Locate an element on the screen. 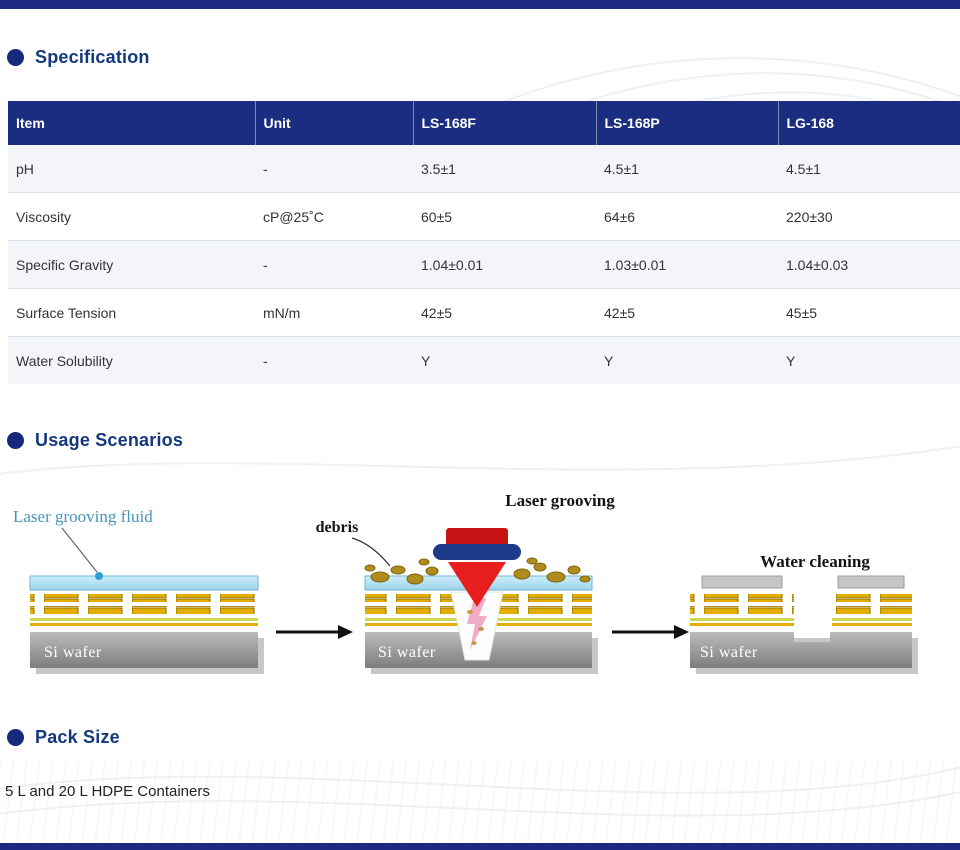  cell: 1.03±0.01 is located at coordinates (687, 264).